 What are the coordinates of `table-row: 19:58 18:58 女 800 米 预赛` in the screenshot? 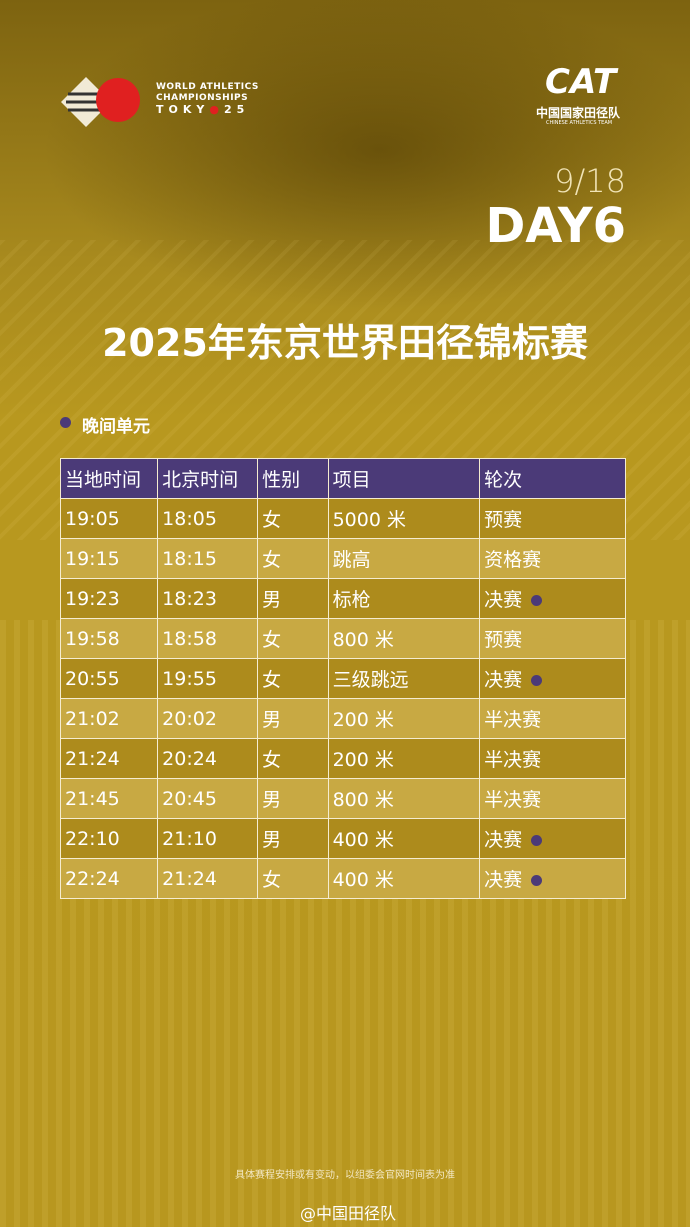 It's located at (342, 638).